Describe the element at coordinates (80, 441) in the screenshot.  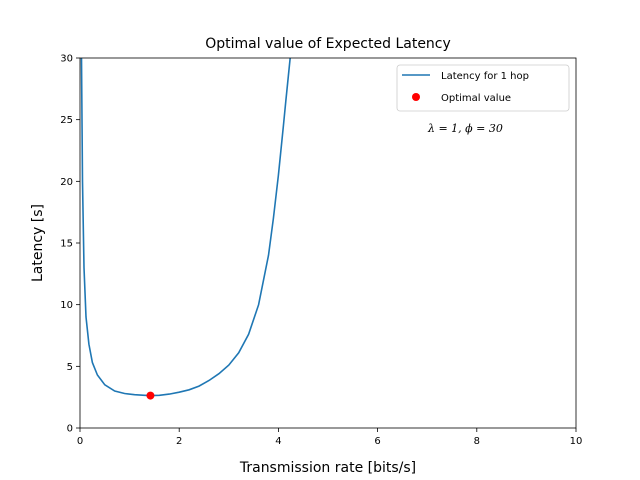
I see `x-tick-label: 0` at that location.